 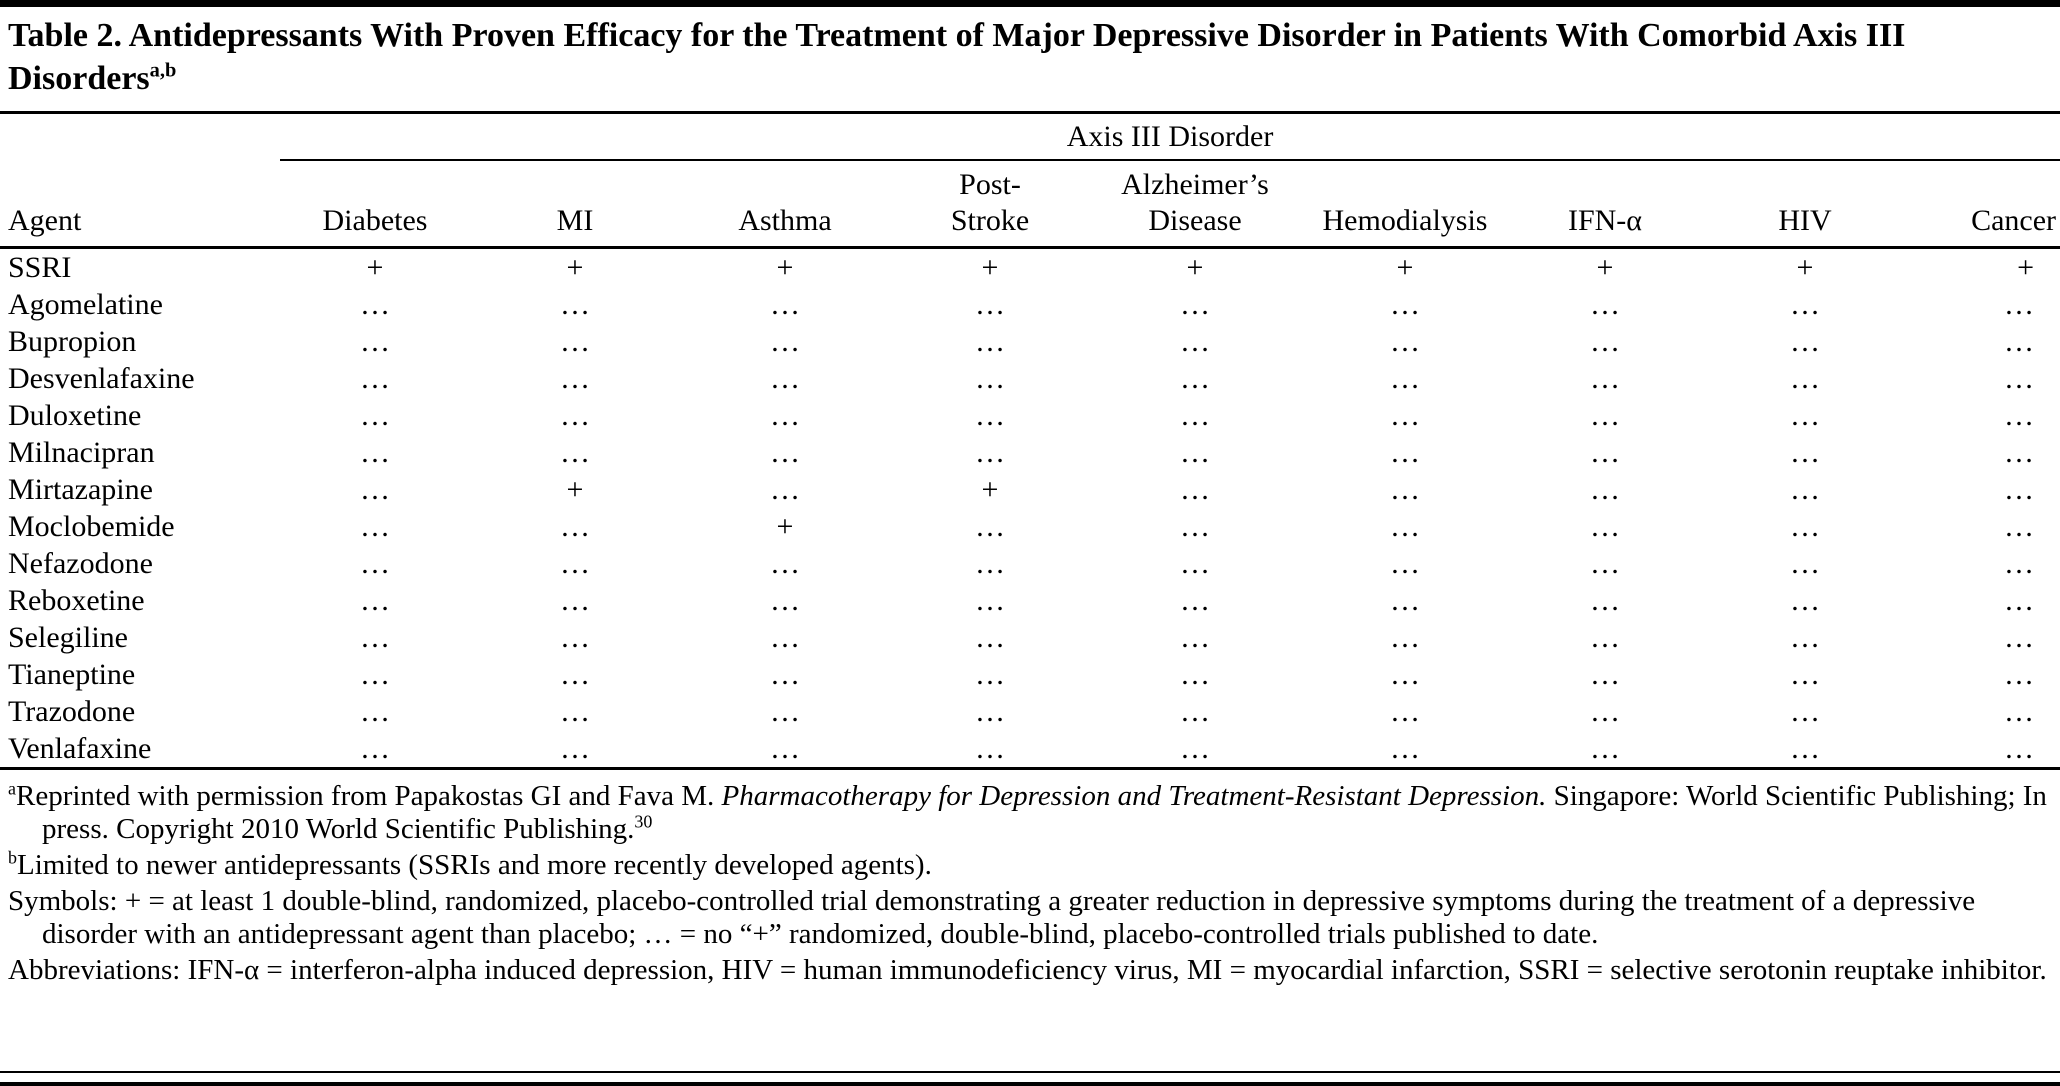 What do you see at coordinates (785, 526) in the screenshot?
I see `efficacy-cell-asthma: +` at bounding box center [785, 526].